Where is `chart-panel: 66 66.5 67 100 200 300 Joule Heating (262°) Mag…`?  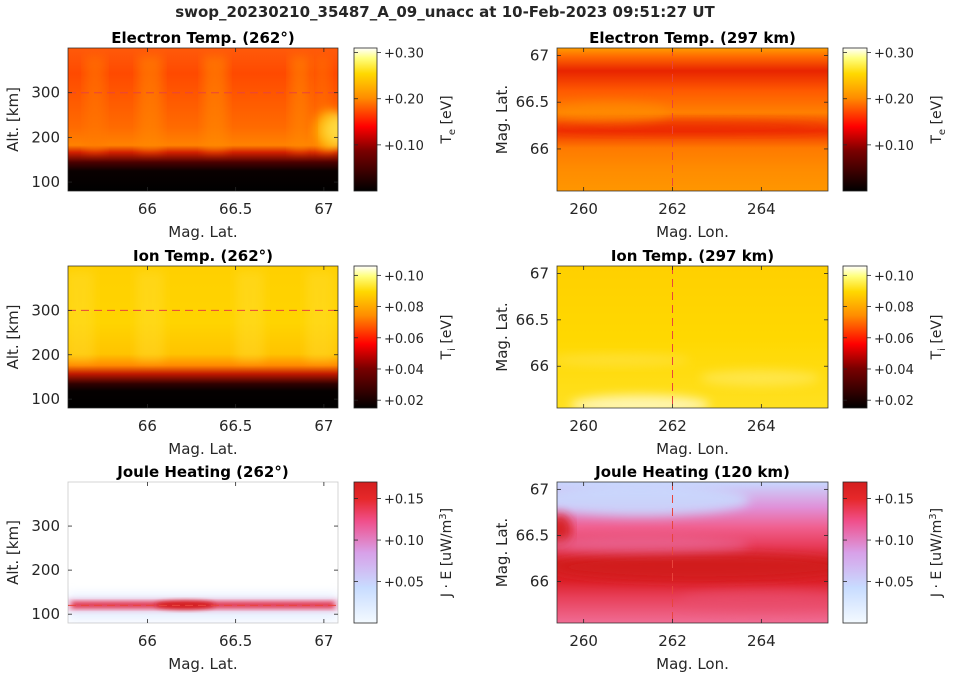
chart-panel: 66 66.5 67 100 200 300 Joule Heating (262°) Mag… is located at coordinates (229, 568).